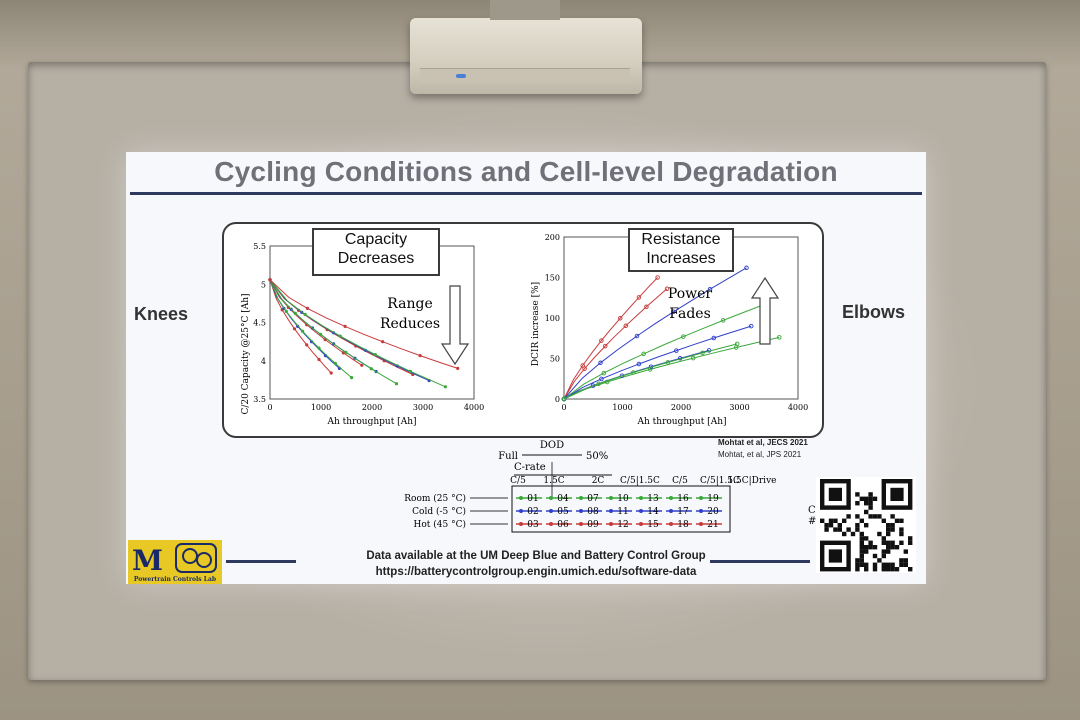 The width and height of the screenshot is (1080, 720). I want to click on resistance-xtick: 0, so click(563, 407).